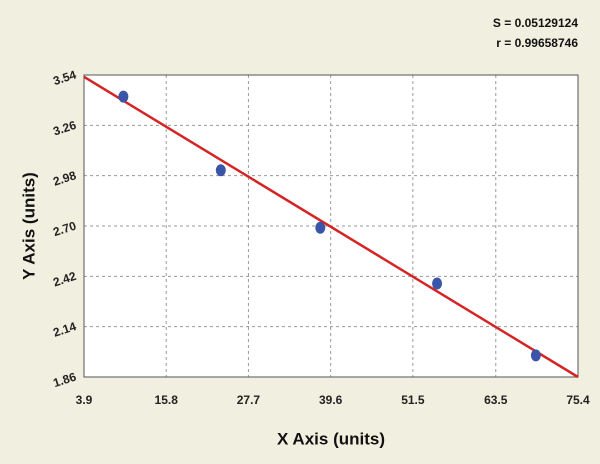  Describe the element at coordinates (84, 400) in the screenshot. I see `x-tick-label: 3.9` at that location.